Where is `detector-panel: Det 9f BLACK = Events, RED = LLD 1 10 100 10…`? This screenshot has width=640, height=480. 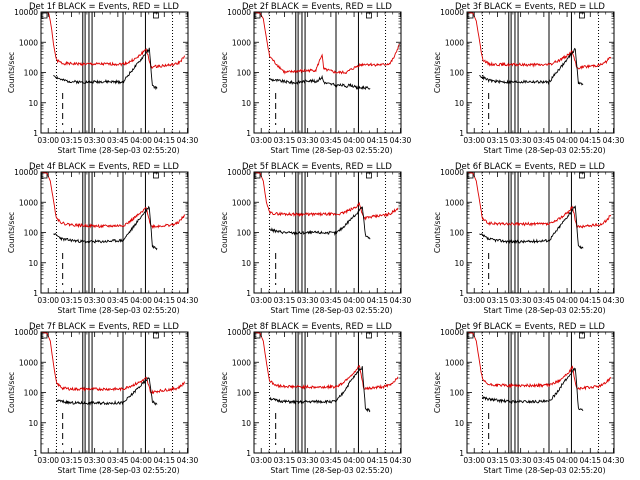 detector-panel: Det 9f BLACK = Events, RED = LLD 1 10 100 10… is located at coordinates (532, 400).